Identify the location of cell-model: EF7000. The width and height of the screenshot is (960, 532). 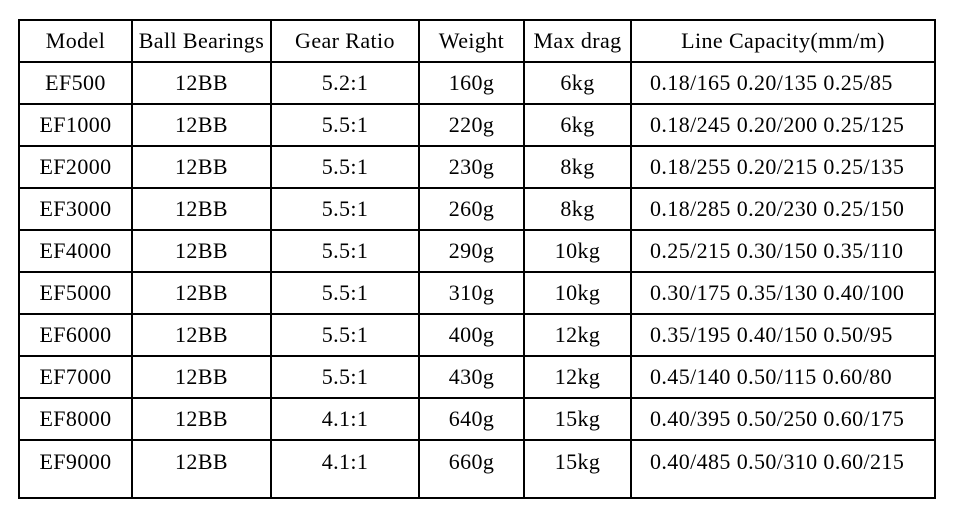
(75, 377).